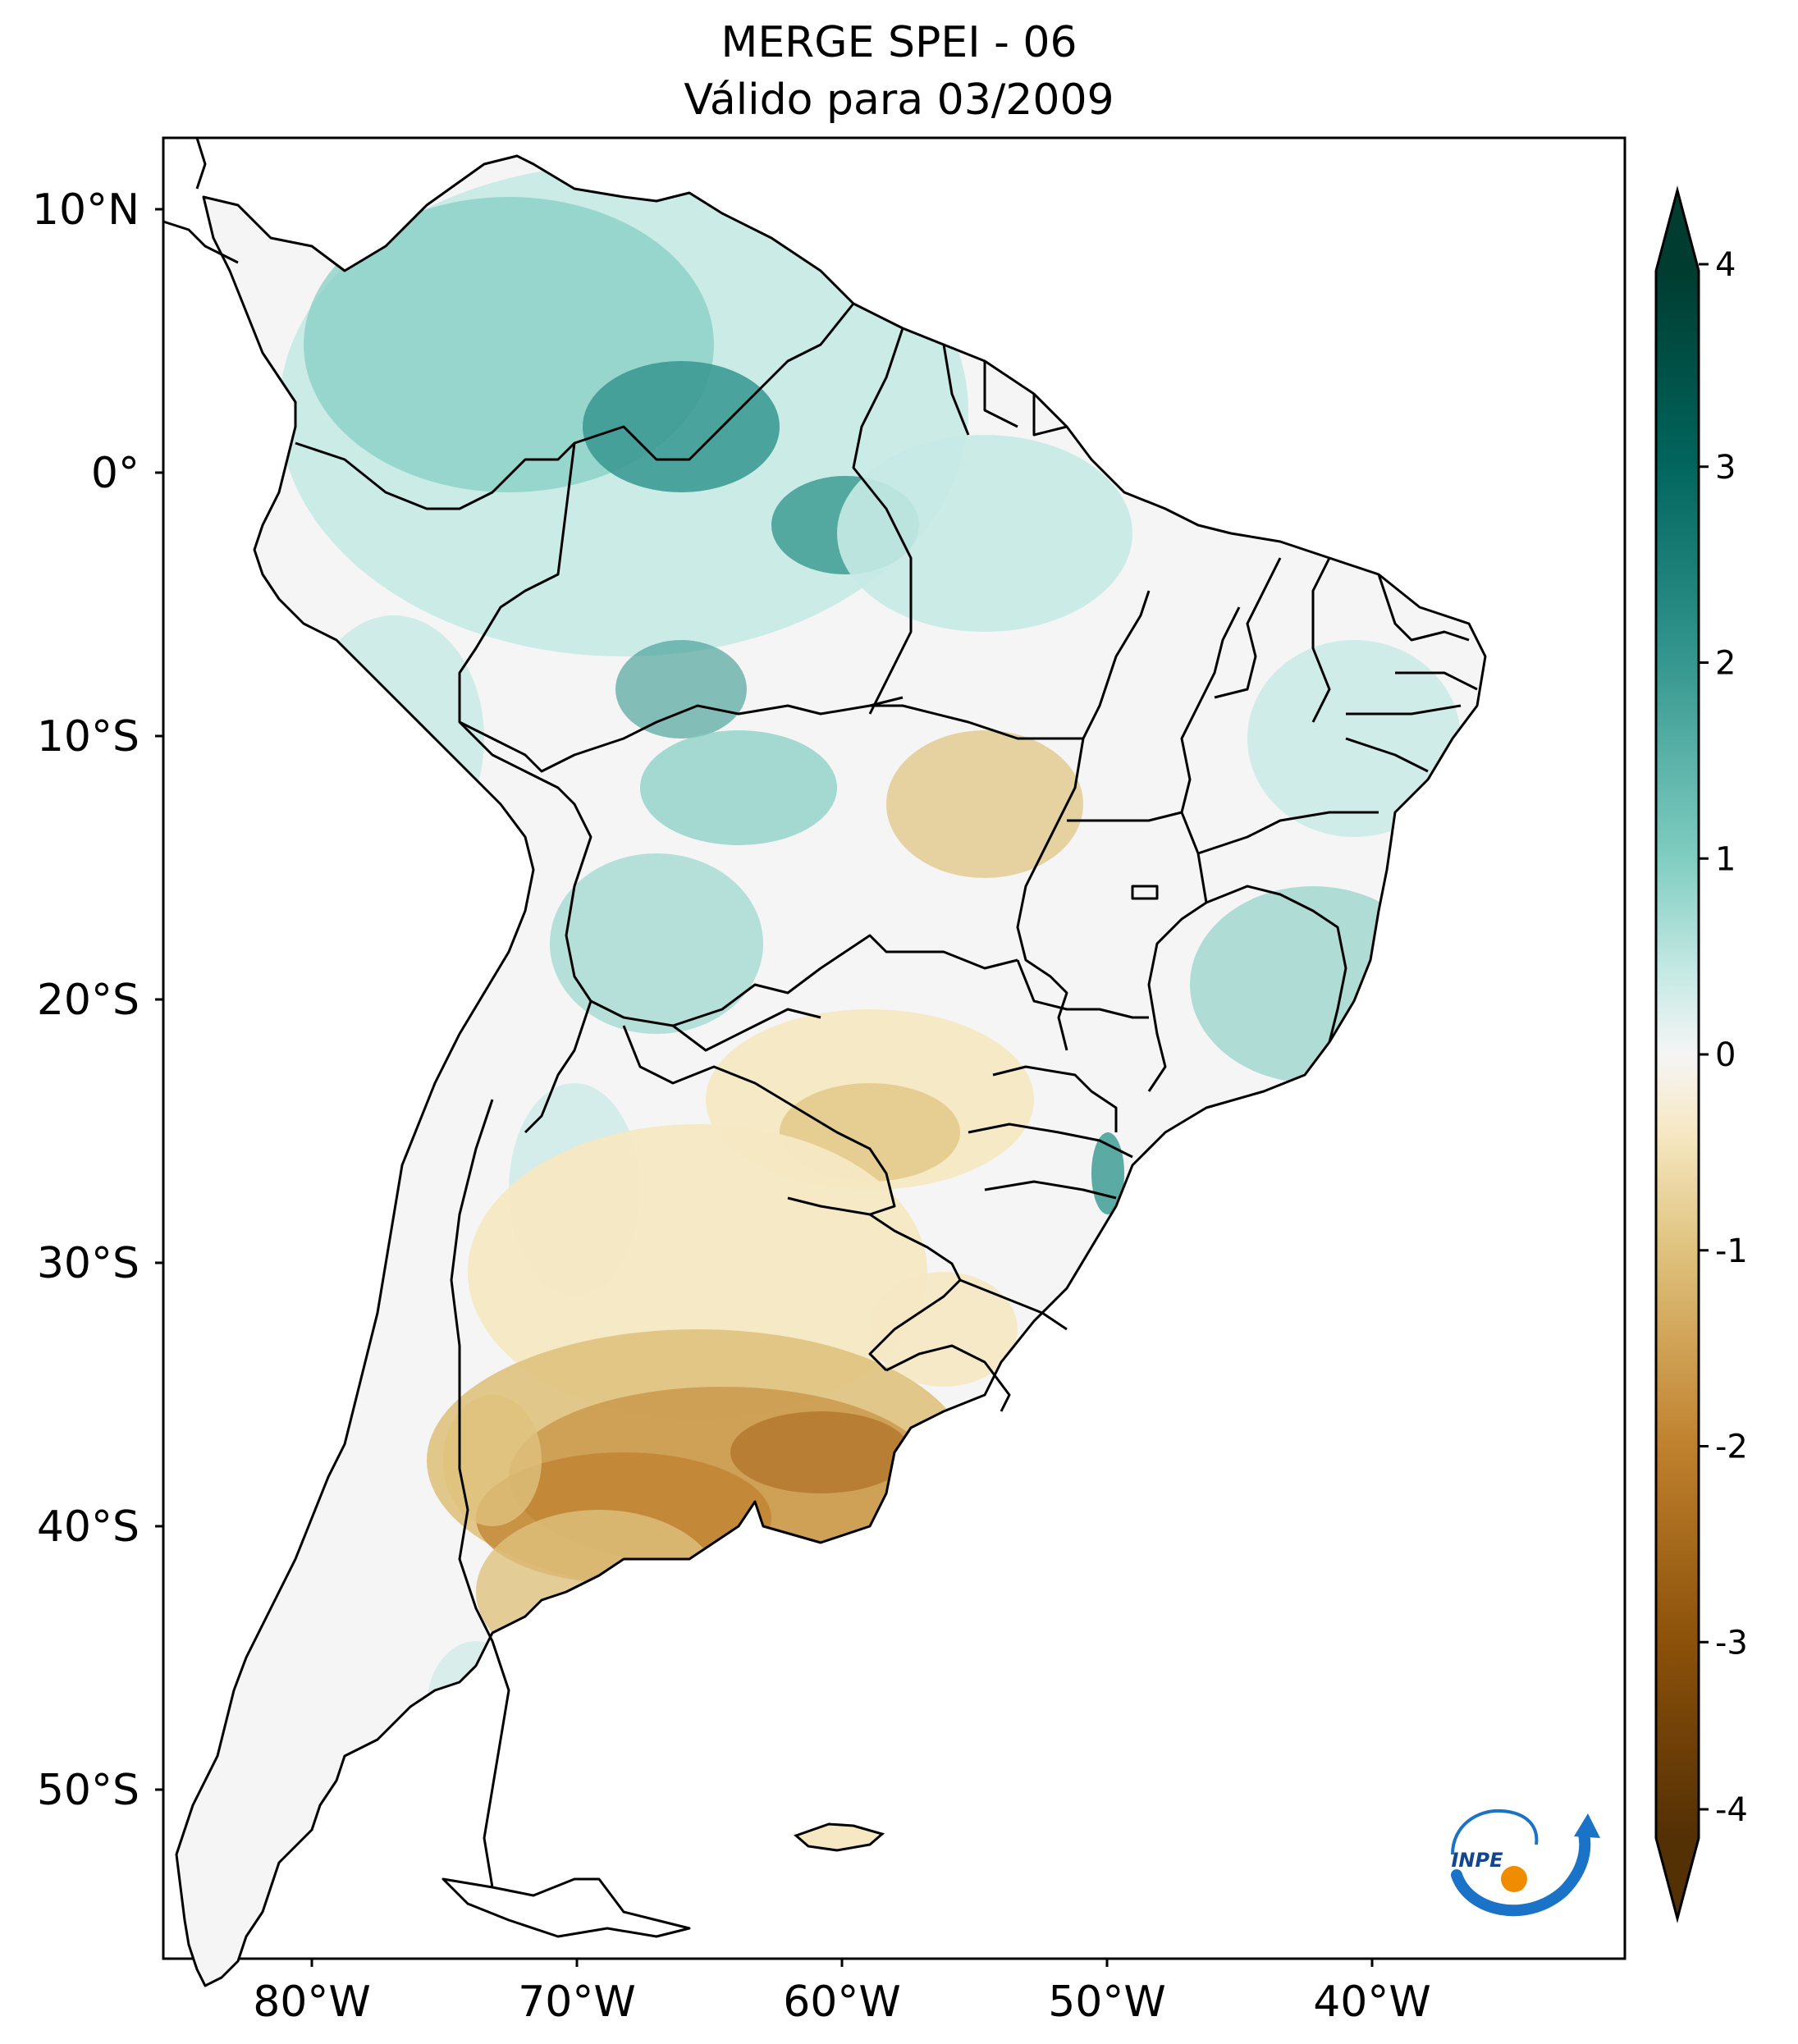  What do you see at coordinates (88, 1790) in the screenshot?
I see `lat-tick-label: 50°S` at bounding box center [88, 1790].